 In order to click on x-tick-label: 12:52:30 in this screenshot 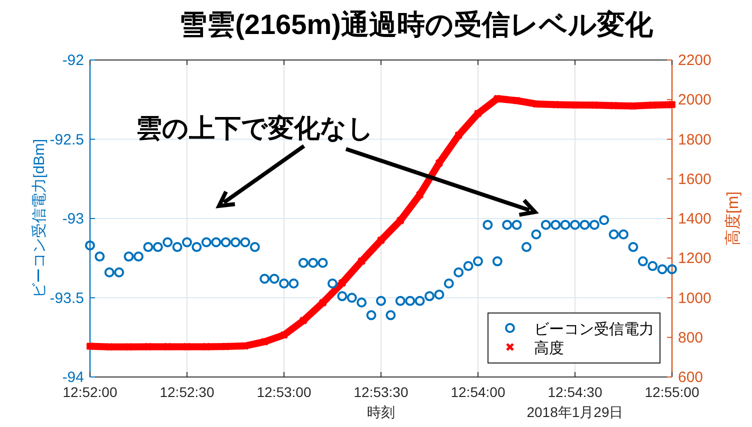, I will do `click(187, 392)`.